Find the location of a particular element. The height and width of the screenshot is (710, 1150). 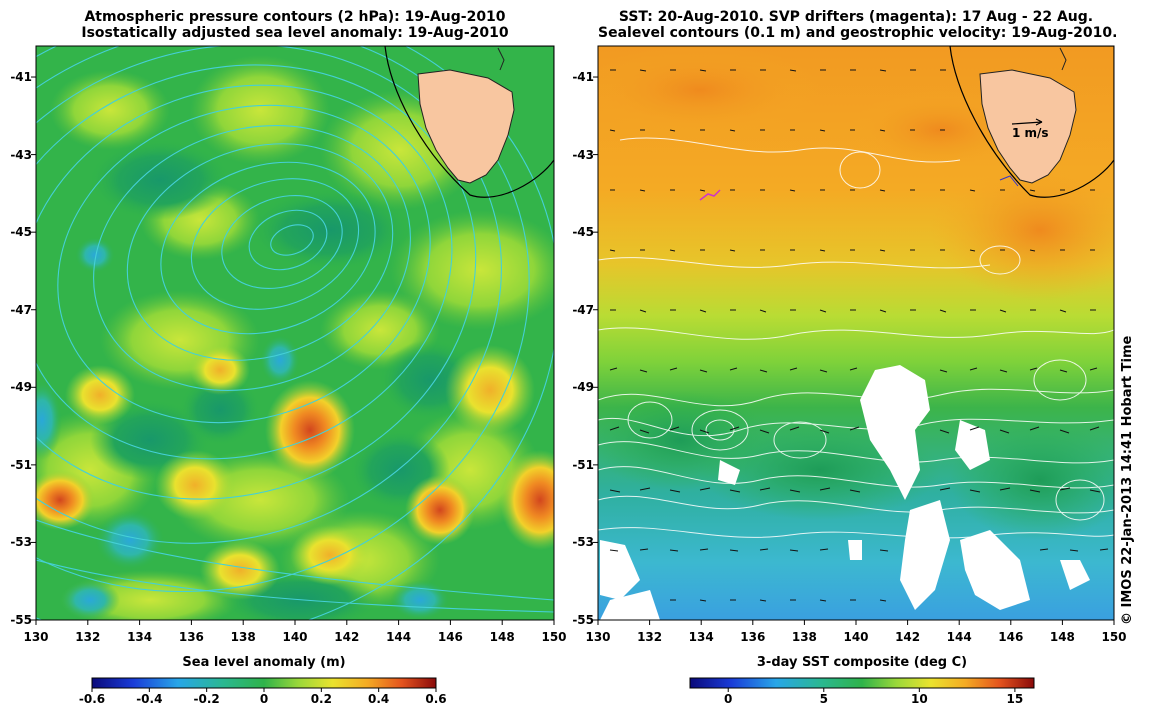

right-y-tick-label: -49 is located at coordinates (583, 387).